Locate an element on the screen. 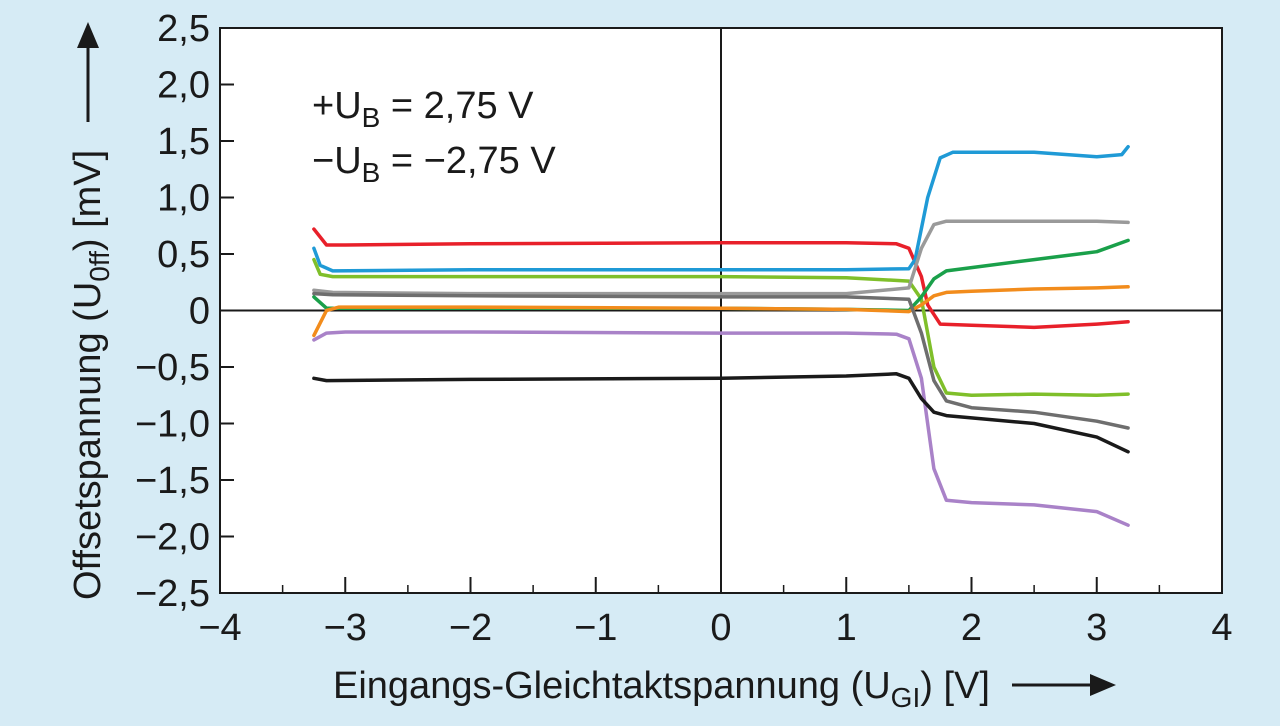 The image size is (1280, 726). y-tick-label: 2,0 is located at coordinates (183, 86).